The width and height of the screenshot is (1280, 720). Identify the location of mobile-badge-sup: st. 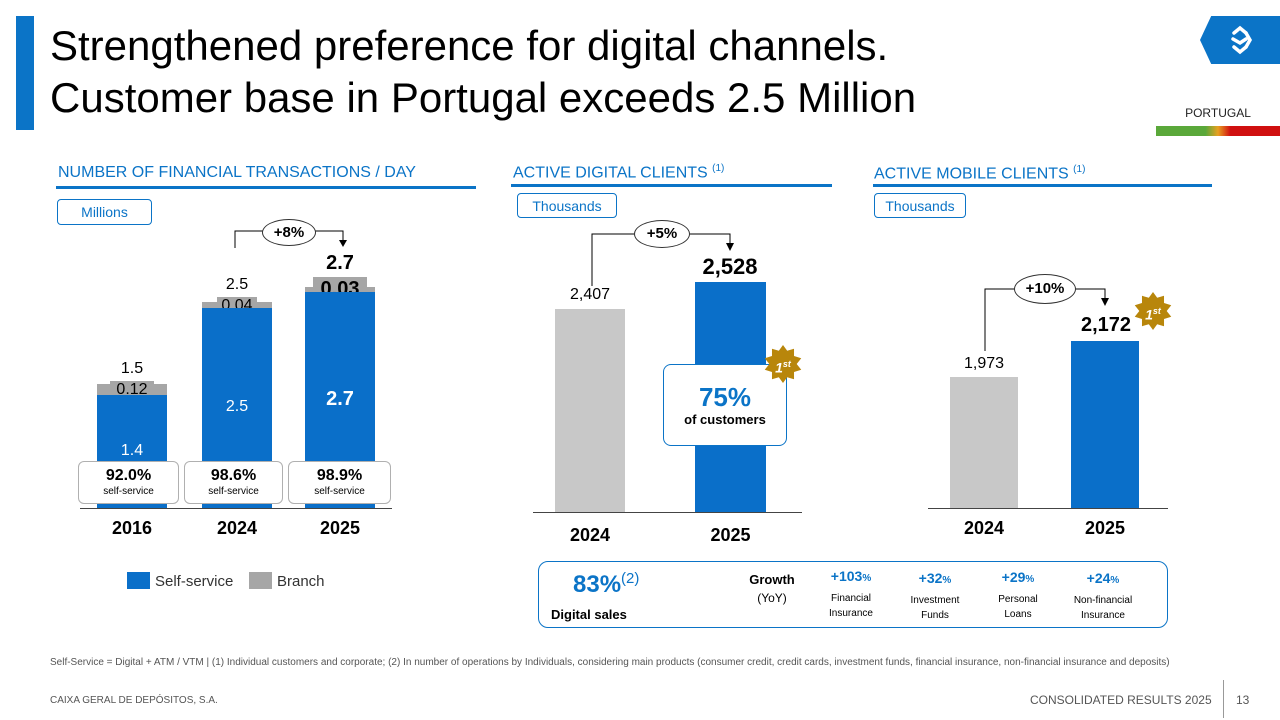
(1156, 311).